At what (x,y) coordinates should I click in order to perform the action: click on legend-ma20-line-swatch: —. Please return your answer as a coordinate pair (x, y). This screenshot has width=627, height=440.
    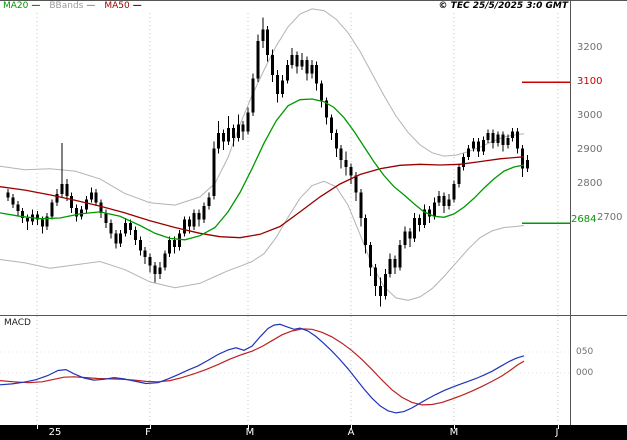
    Looking at the image, I should click on (36, 6).